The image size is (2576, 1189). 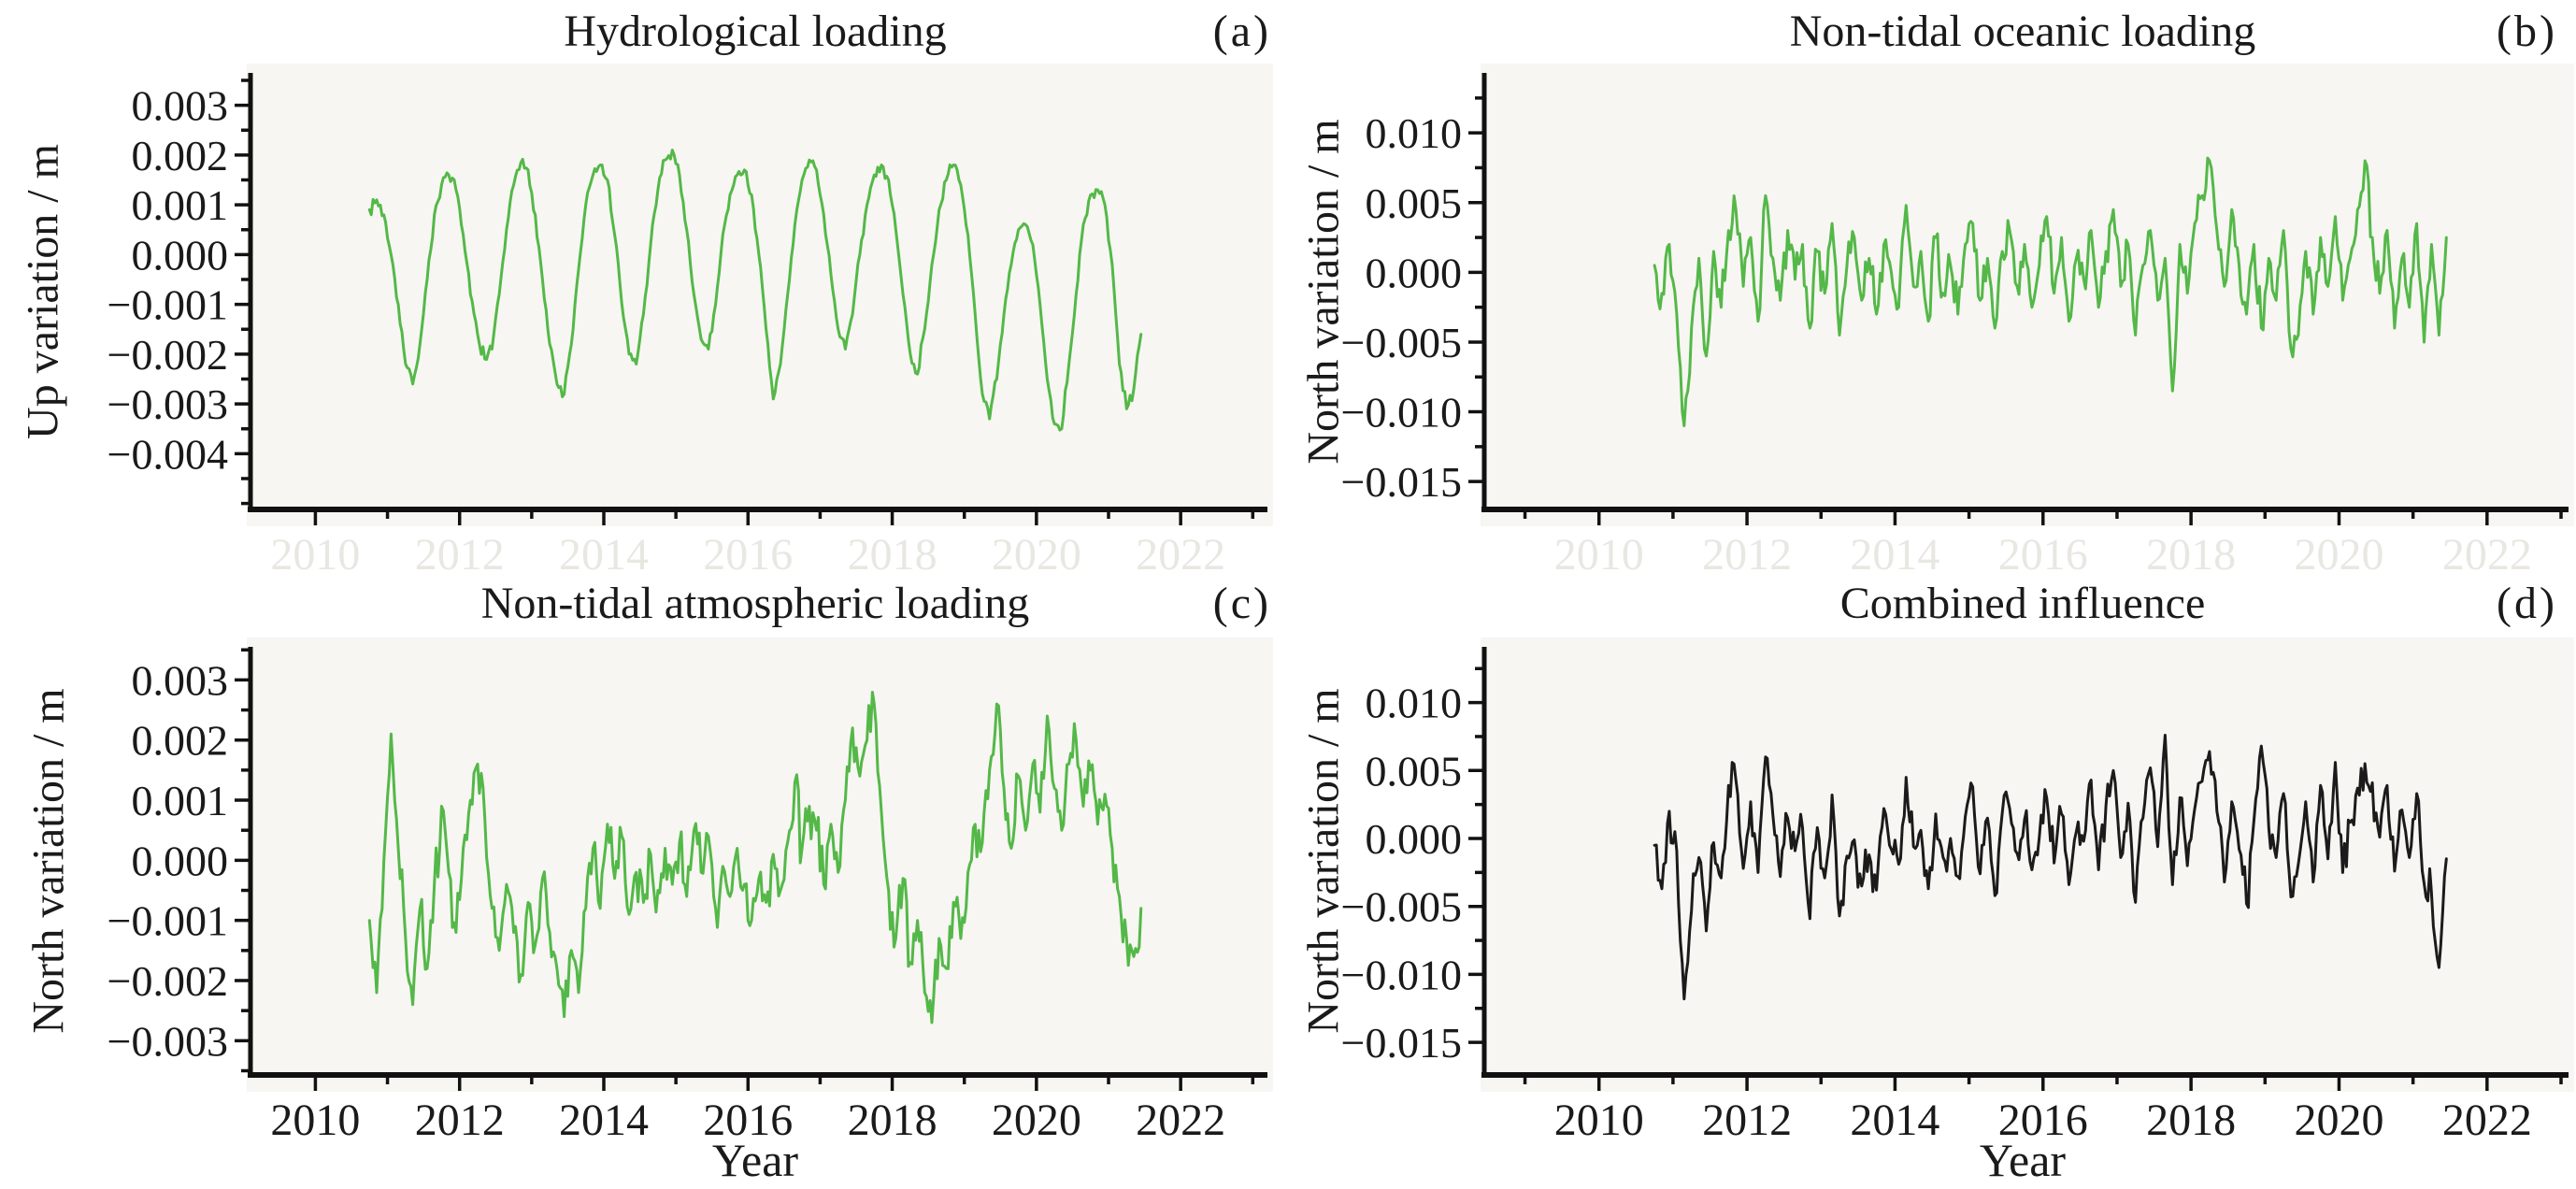 What do you see at coordinates (2023, 1160) in the screenshot?
I see `panel-d-xlabel: Year` at bounding box center [2023, 1160].